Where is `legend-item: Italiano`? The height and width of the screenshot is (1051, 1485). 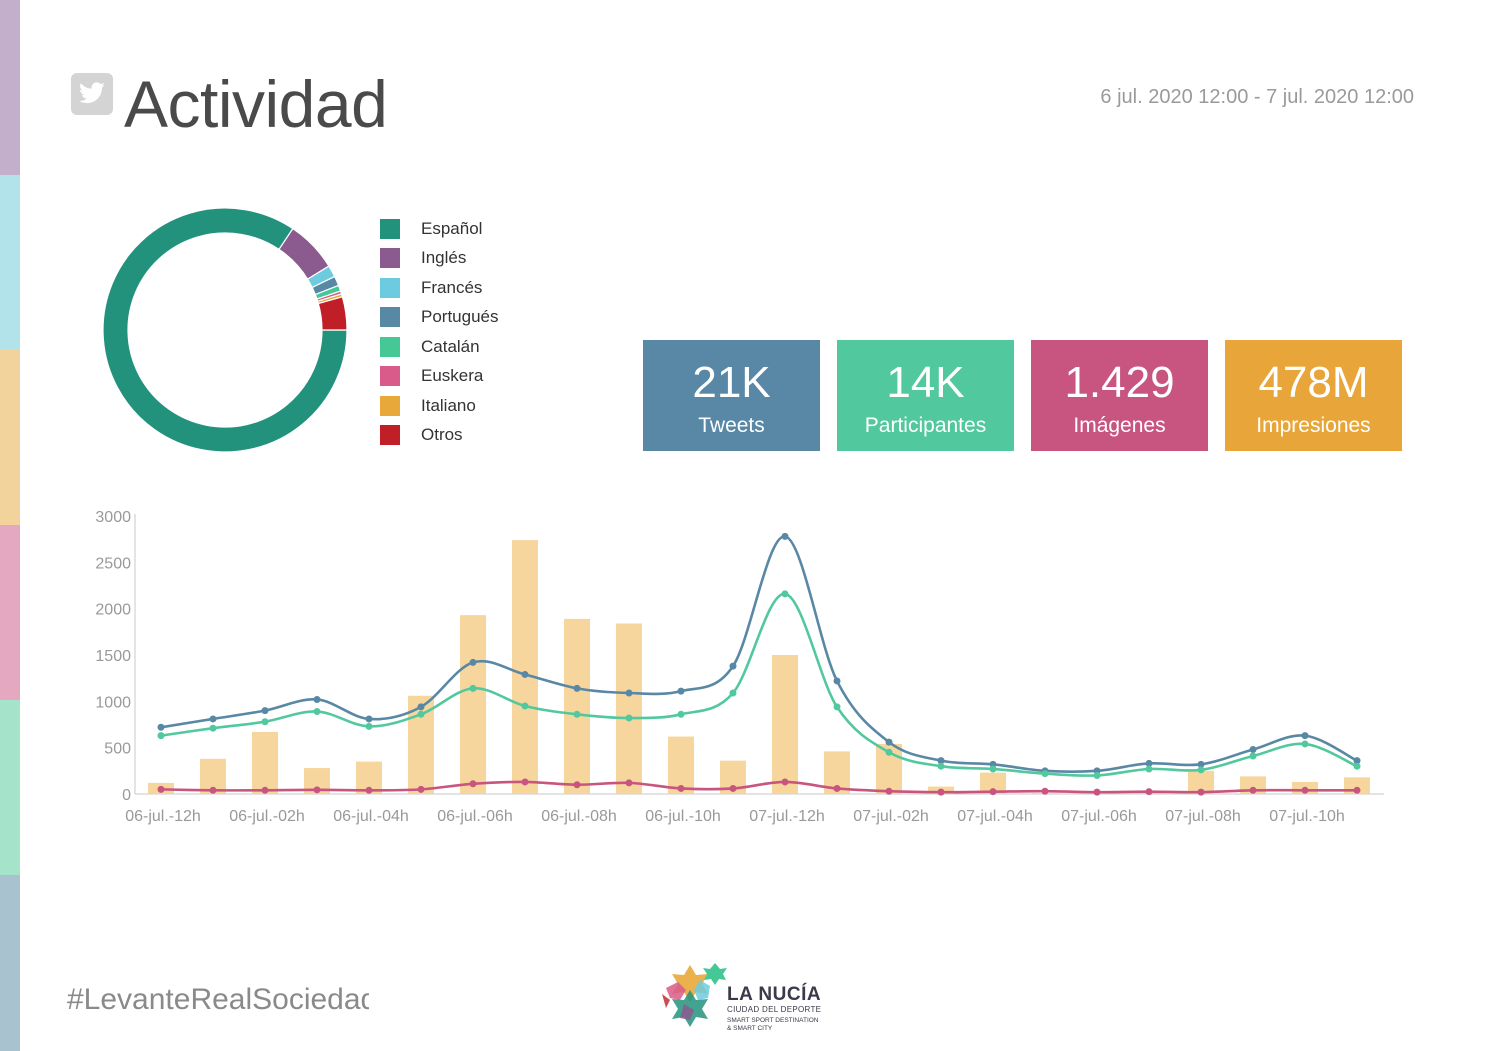 legend-item: Italiano is located at coordinates (439, 406).